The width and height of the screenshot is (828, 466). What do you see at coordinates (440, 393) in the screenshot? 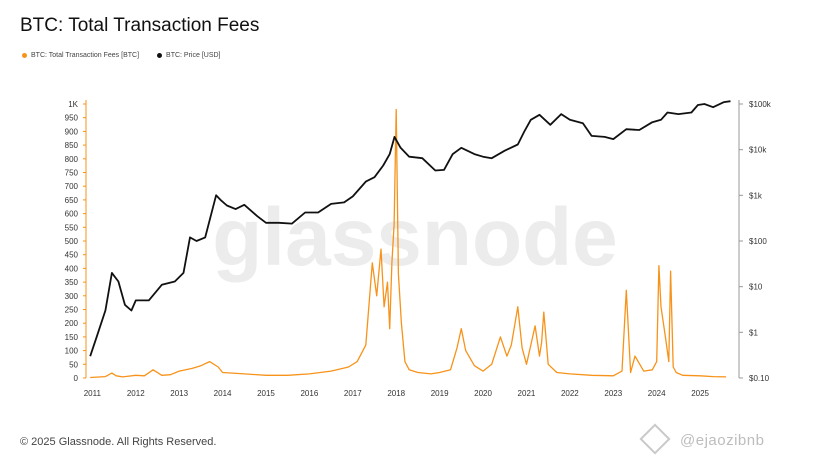
I see `x-tick-label: 2019` at bounding box center [440, 393].